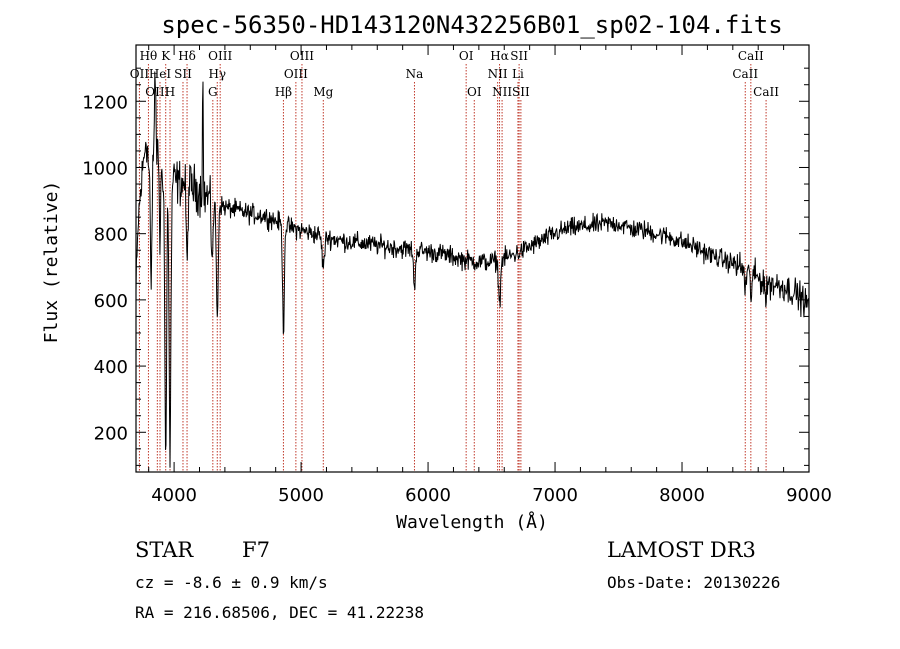 The height and width of the screenshot is (649, 900). What do you see at coordinates (231, 582) in the screenshot?
I see `redshift-velocity: cz = -8.6 ± 0.9 km/s` at bounding box center [231, 582].